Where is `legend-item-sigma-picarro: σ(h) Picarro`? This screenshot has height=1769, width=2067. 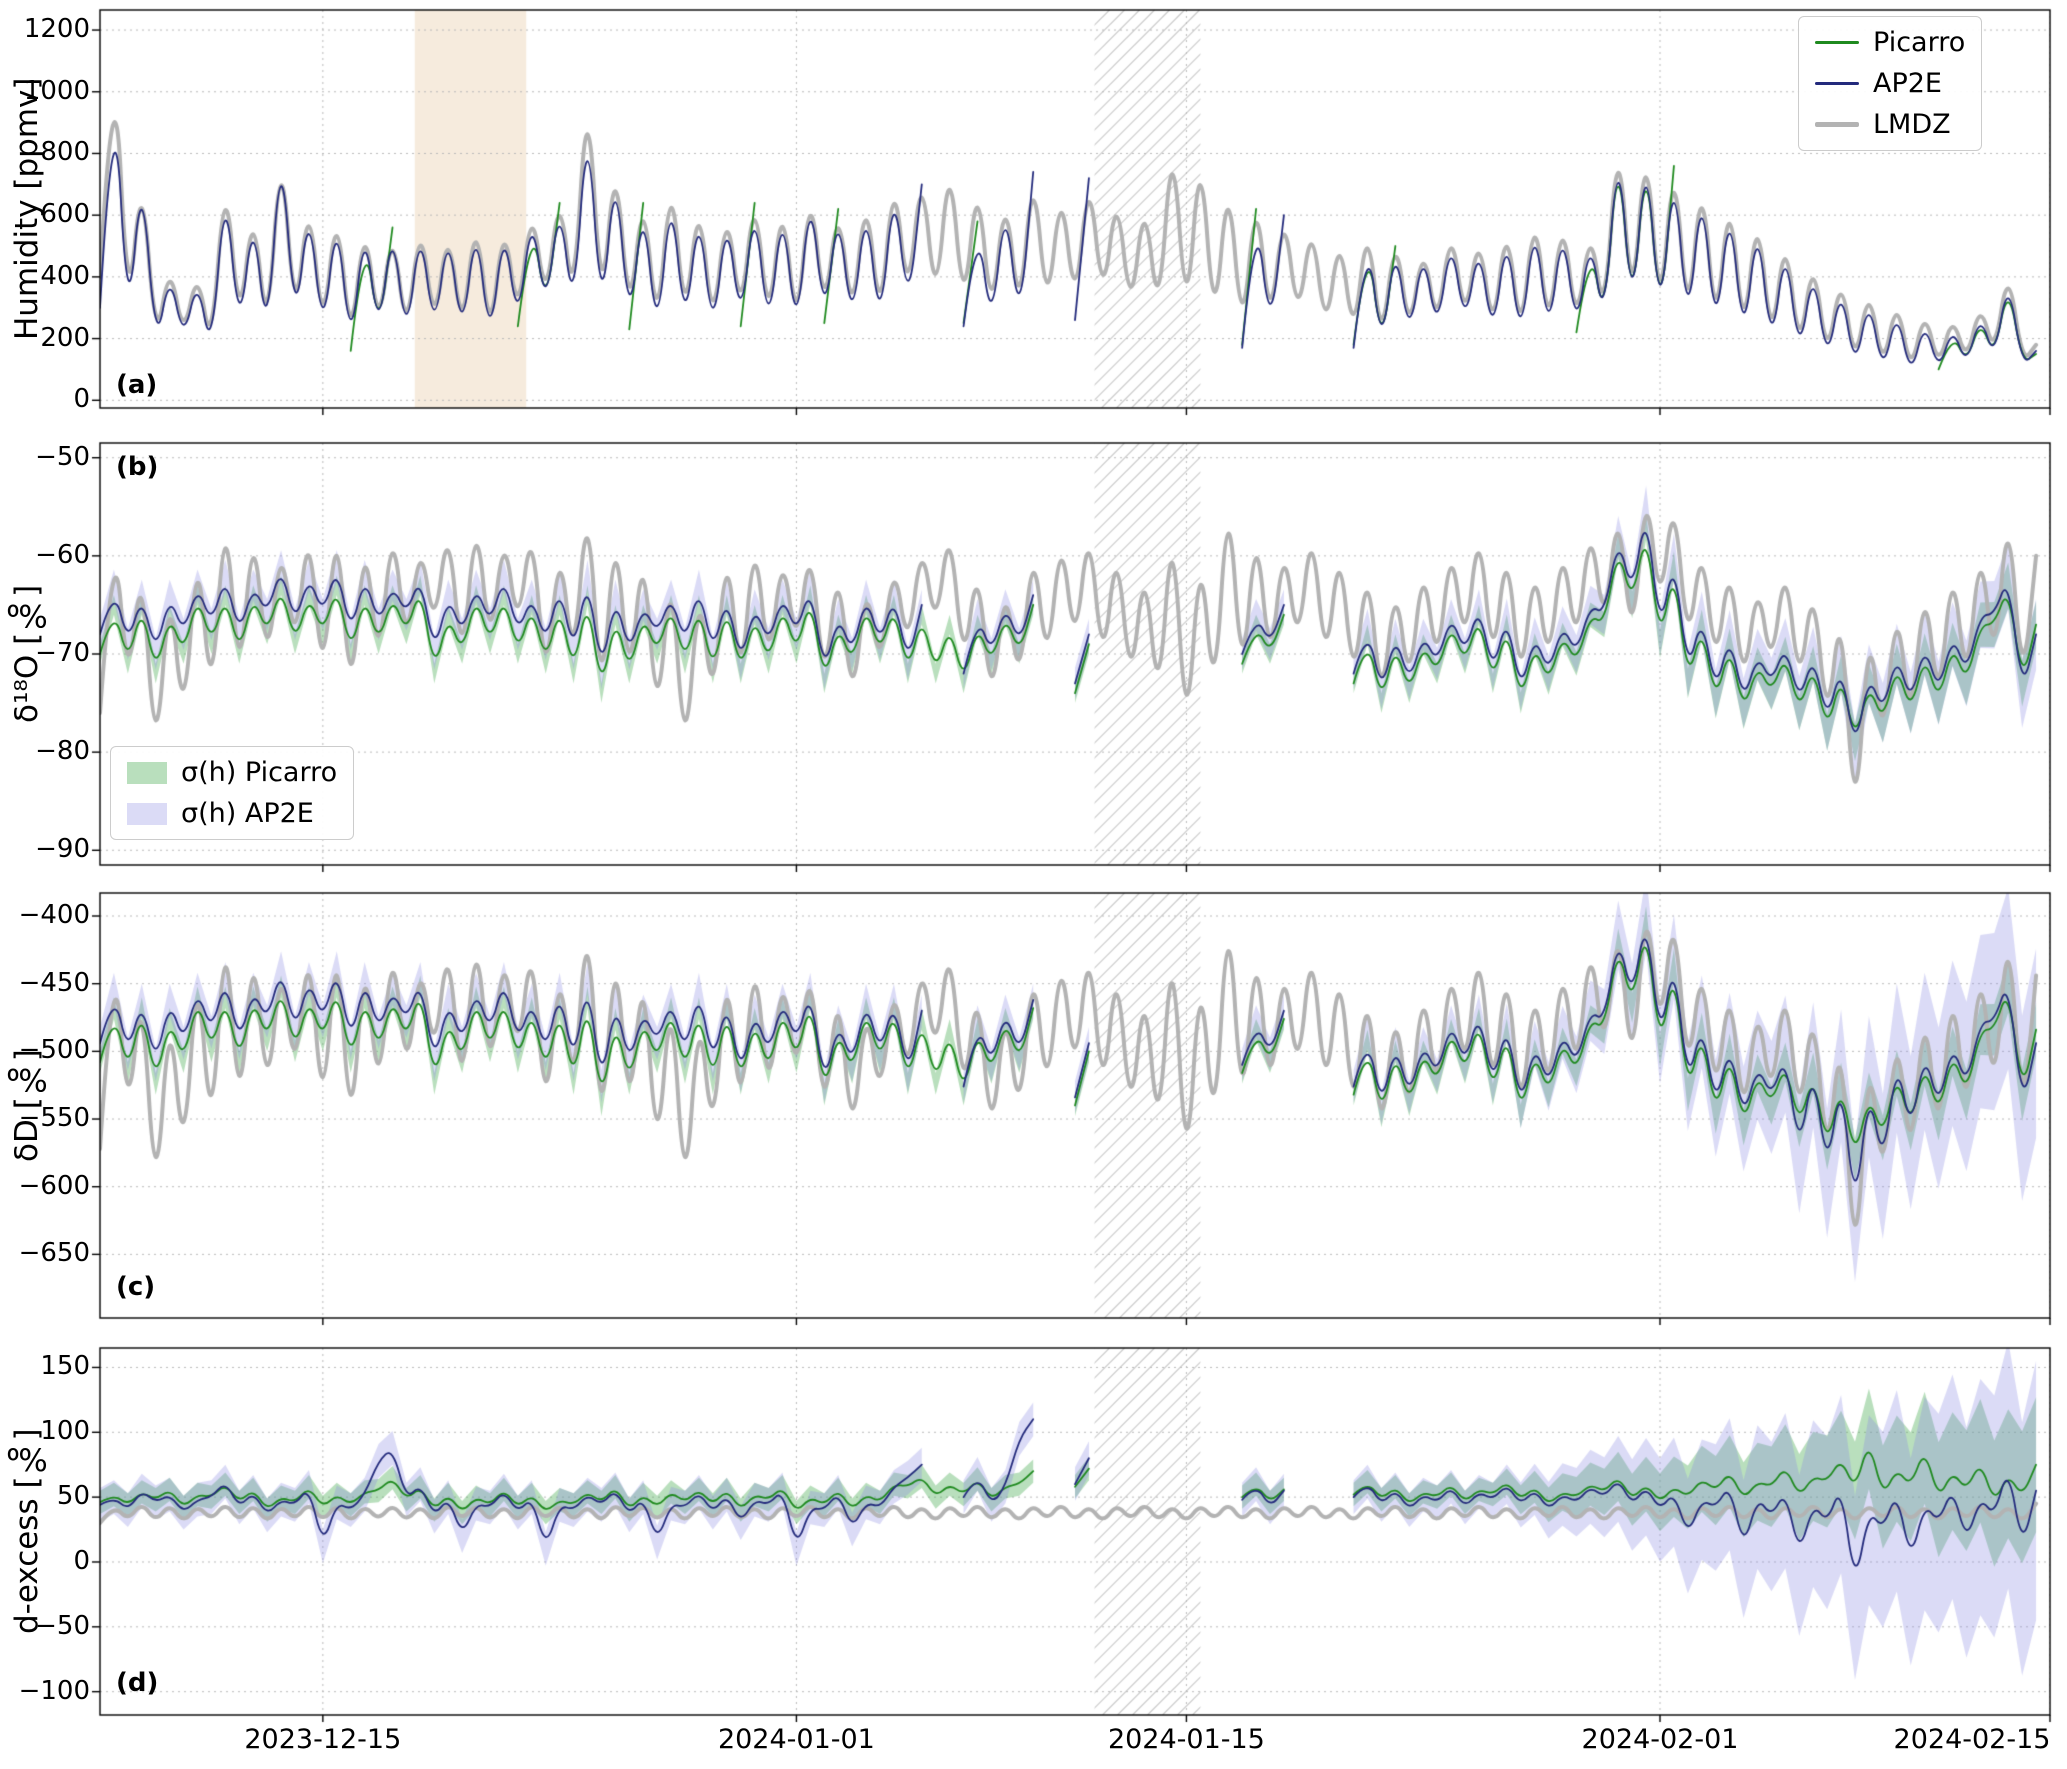 legend-item-sigma-picarro: σ(h) Picarro is located at coordinates (232, 772).